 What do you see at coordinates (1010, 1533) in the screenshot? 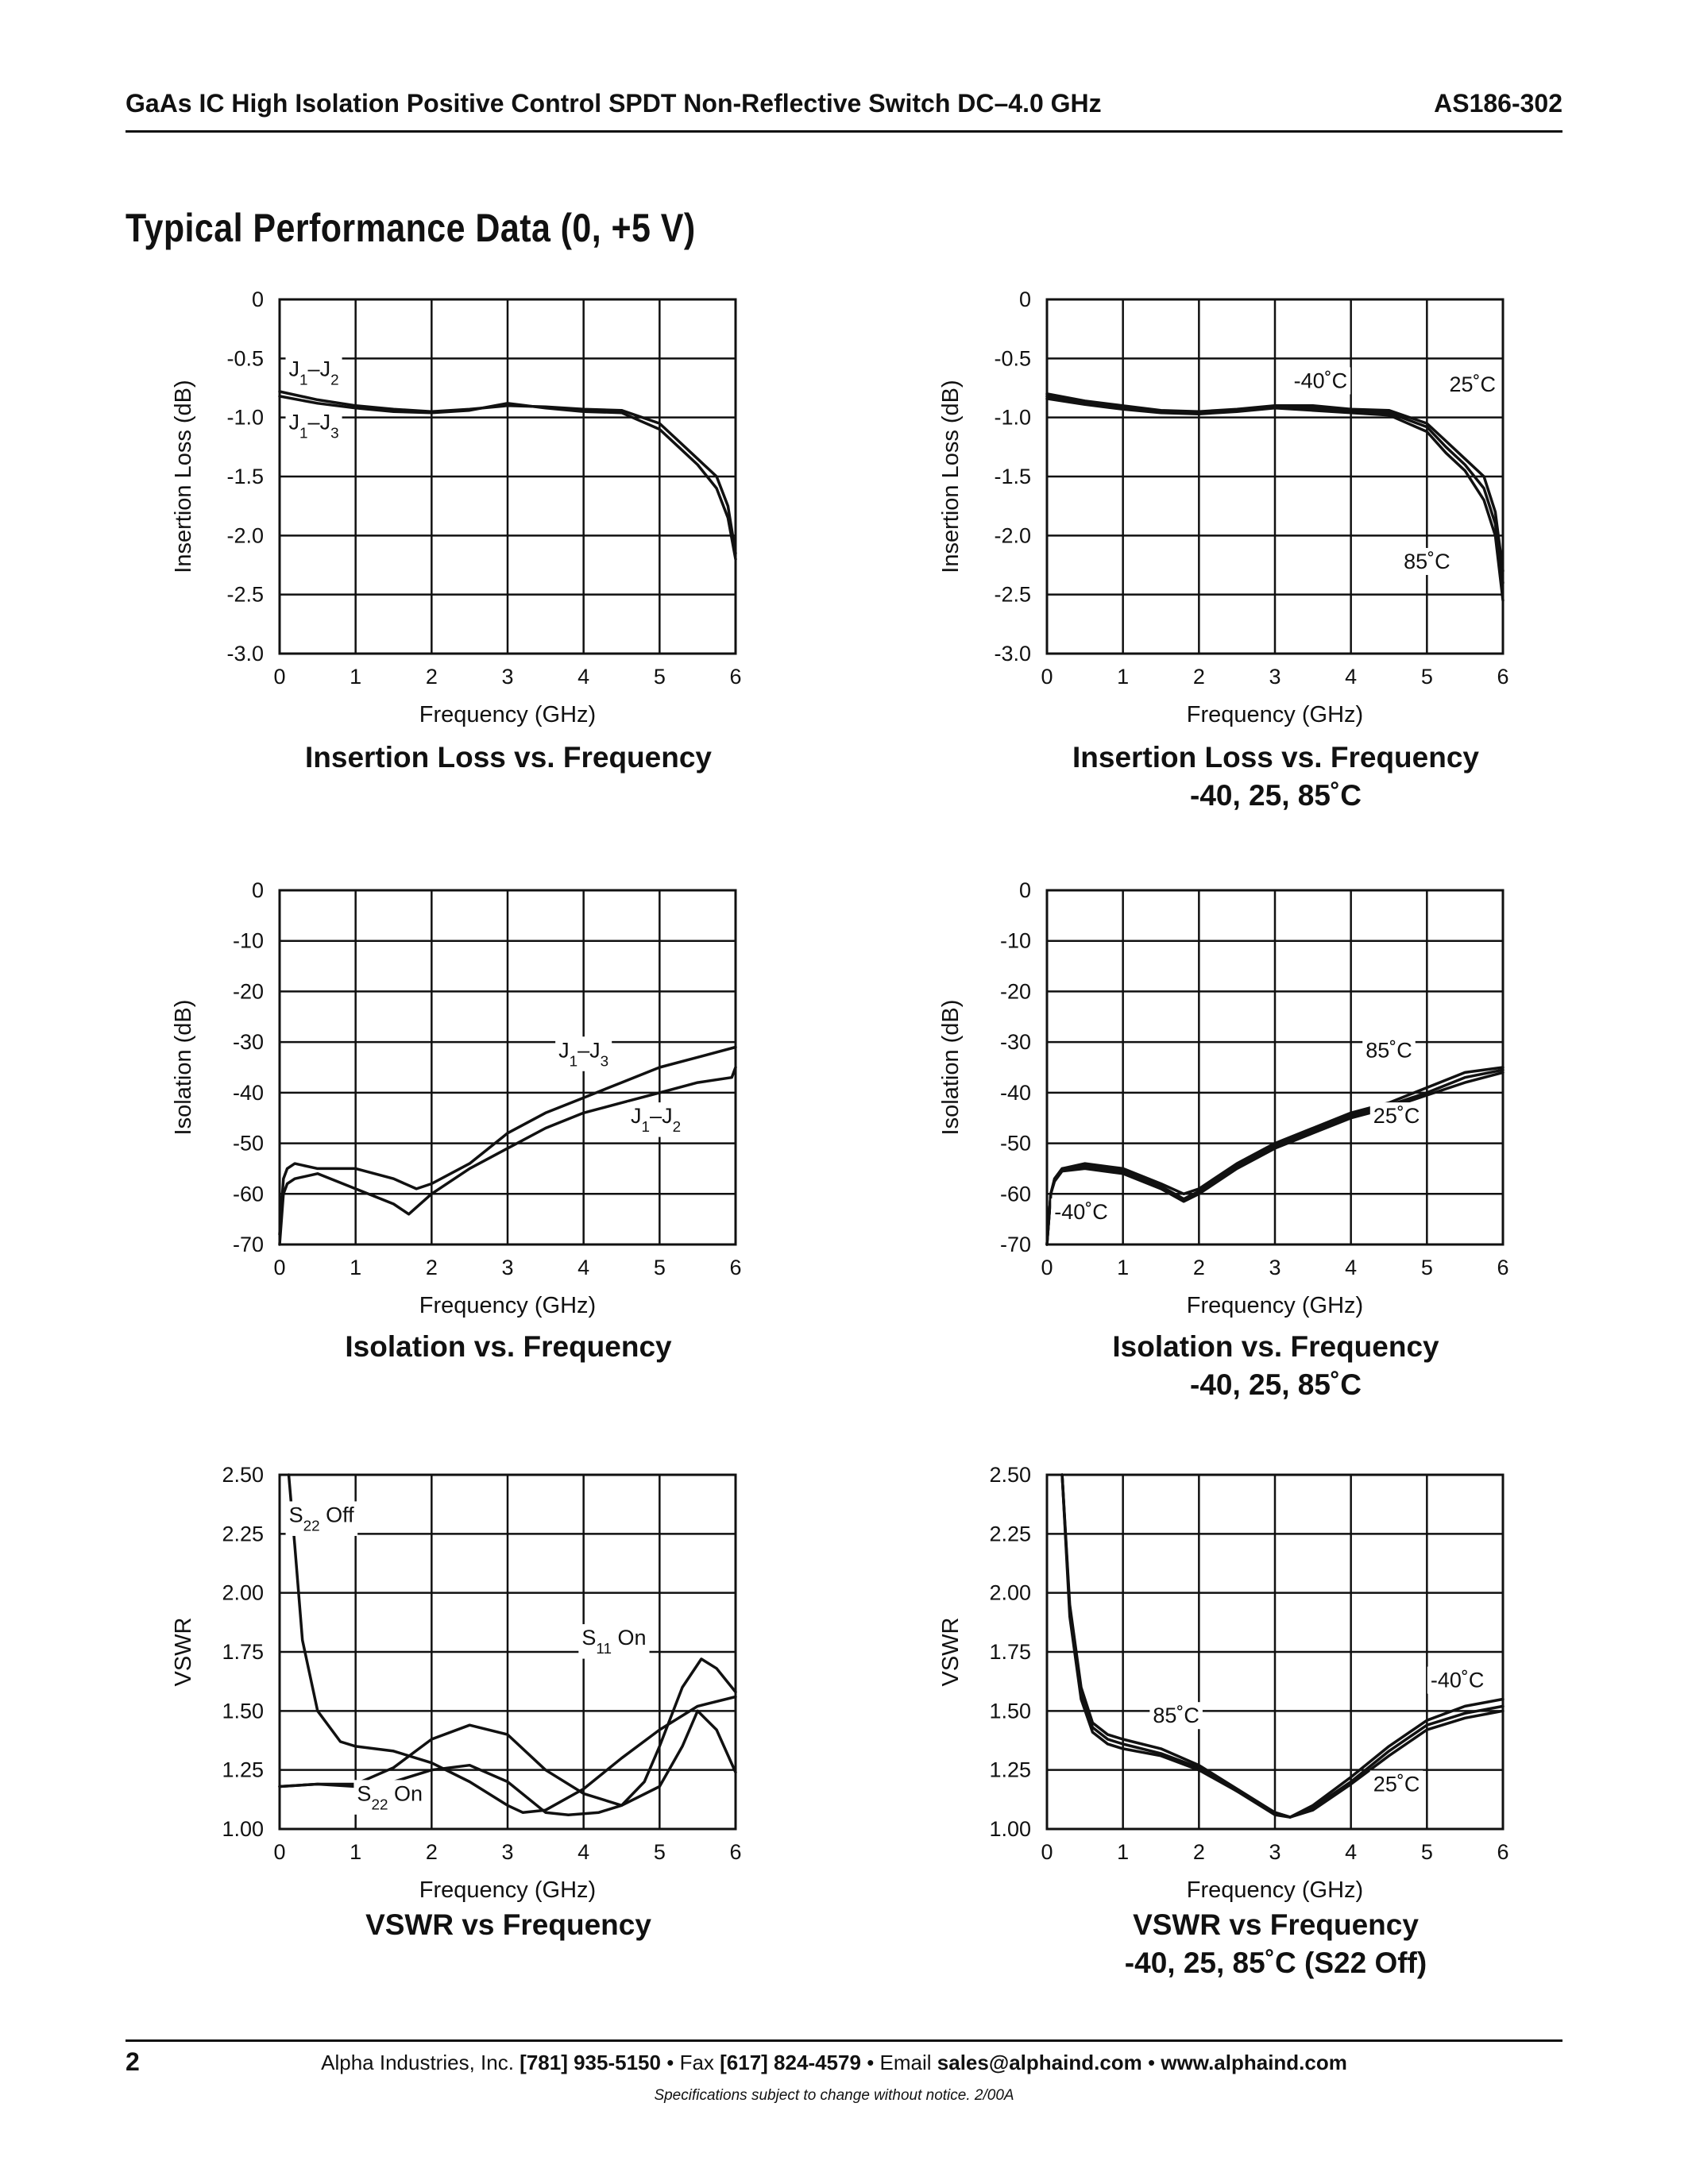
I see `y-tick-label: 2.25` at bounding box center [1010, 1533].